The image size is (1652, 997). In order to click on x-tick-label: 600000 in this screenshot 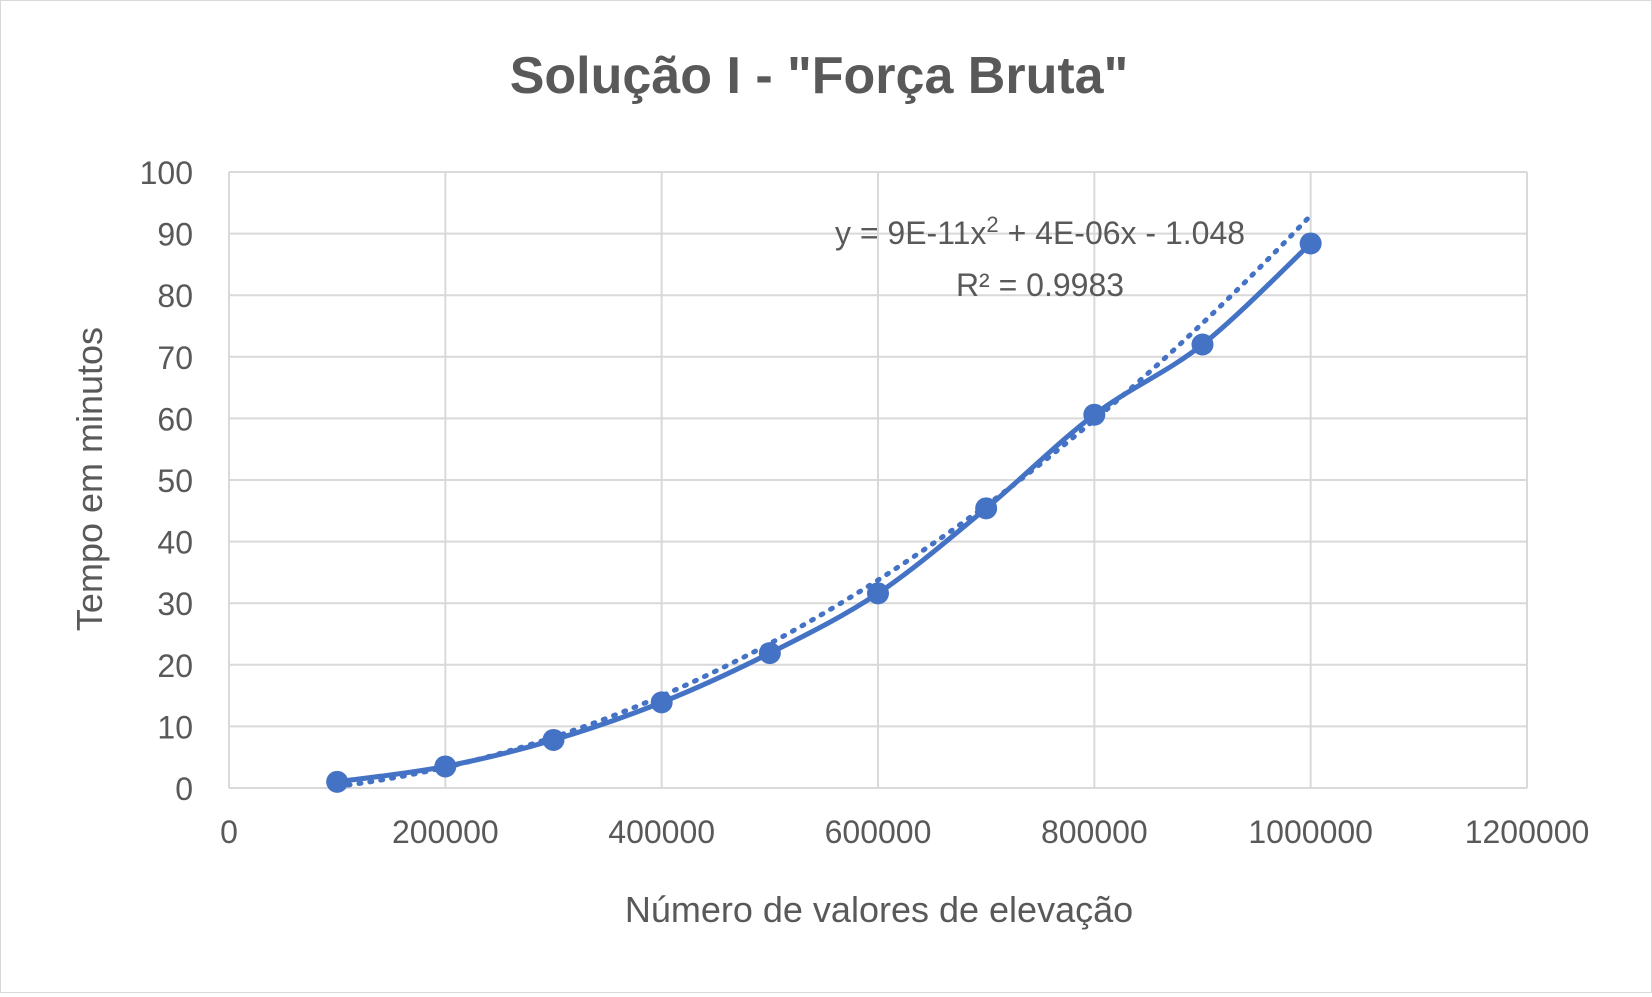, I will do `click(878, 832)`.